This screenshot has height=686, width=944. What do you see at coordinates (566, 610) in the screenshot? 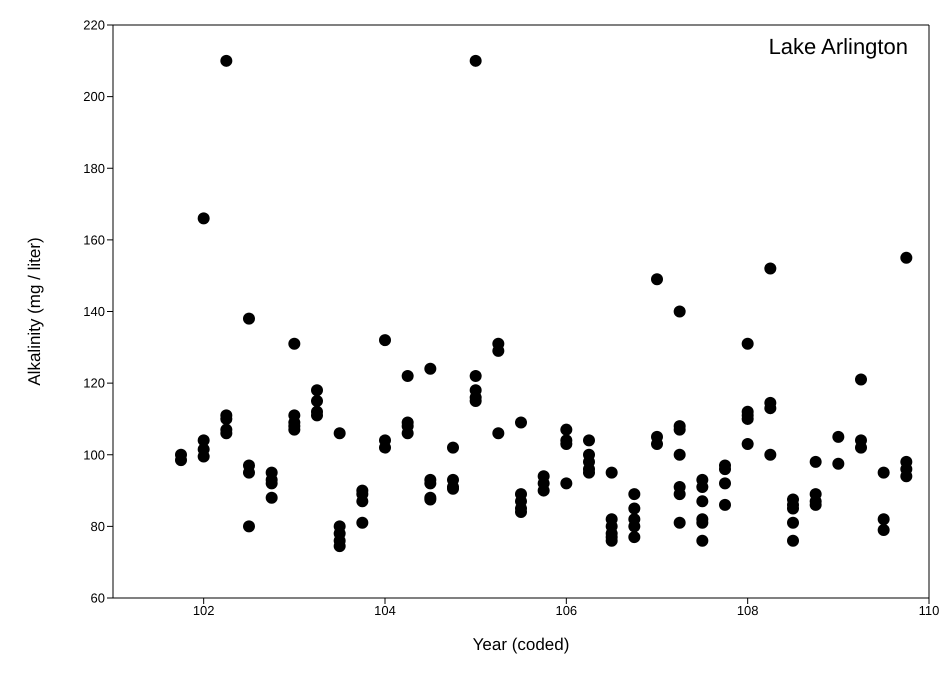
I see `x-tick-label: 106` at bounding box center [566, 610].